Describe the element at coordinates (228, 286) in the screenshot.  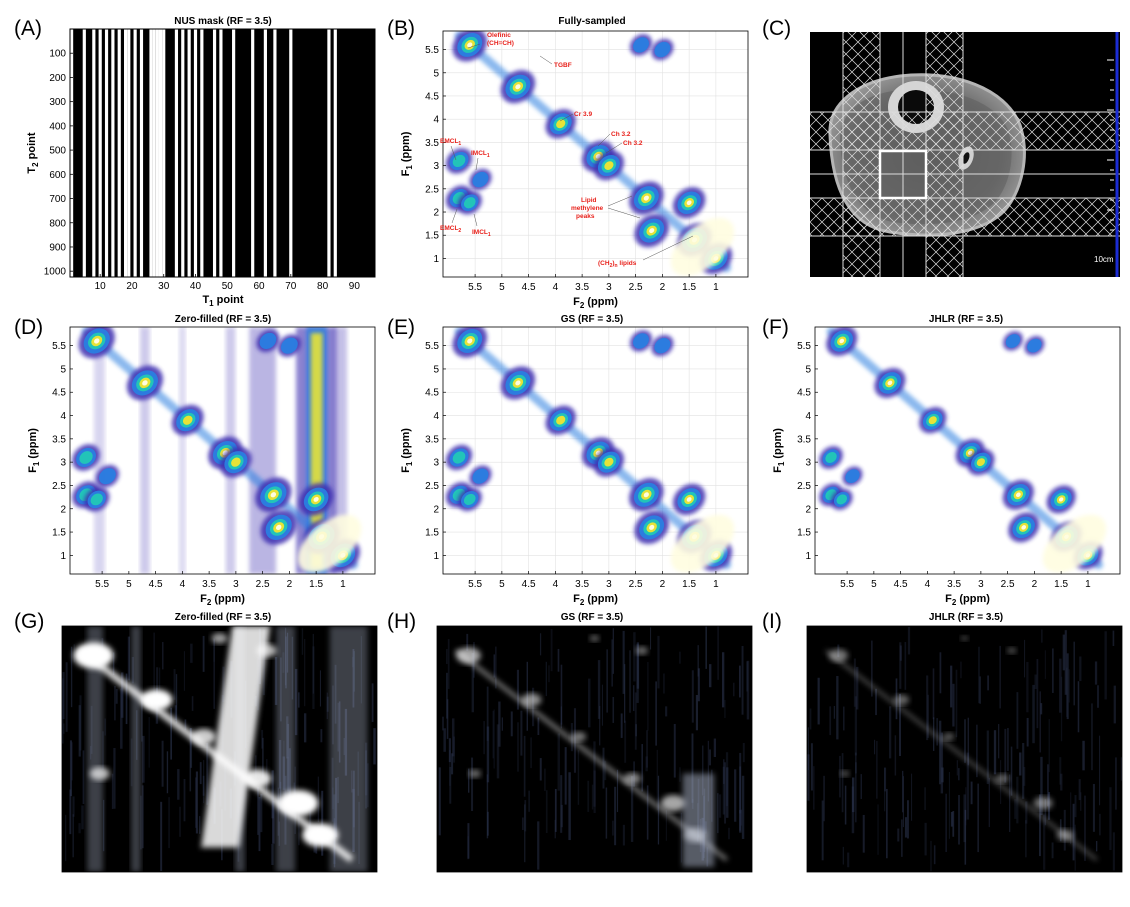
I see `x-tick-label: 50` at that location.